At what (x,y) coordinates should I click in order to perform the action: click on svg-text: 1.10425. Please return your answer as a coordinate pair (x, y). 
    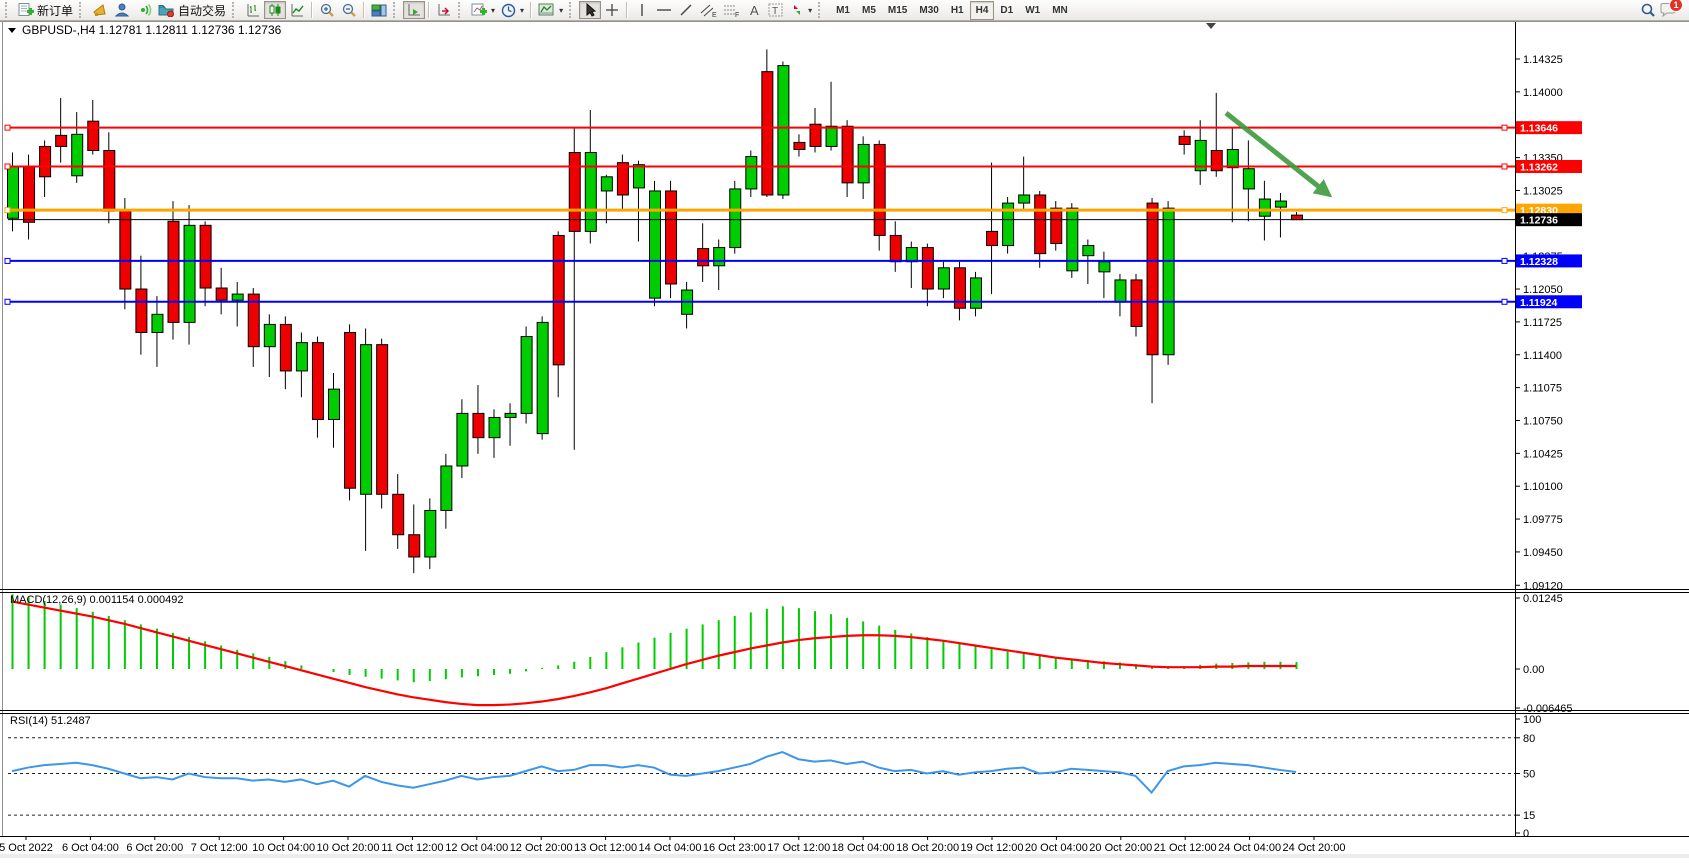
    Looking at the image, I should click on (1543, 454).